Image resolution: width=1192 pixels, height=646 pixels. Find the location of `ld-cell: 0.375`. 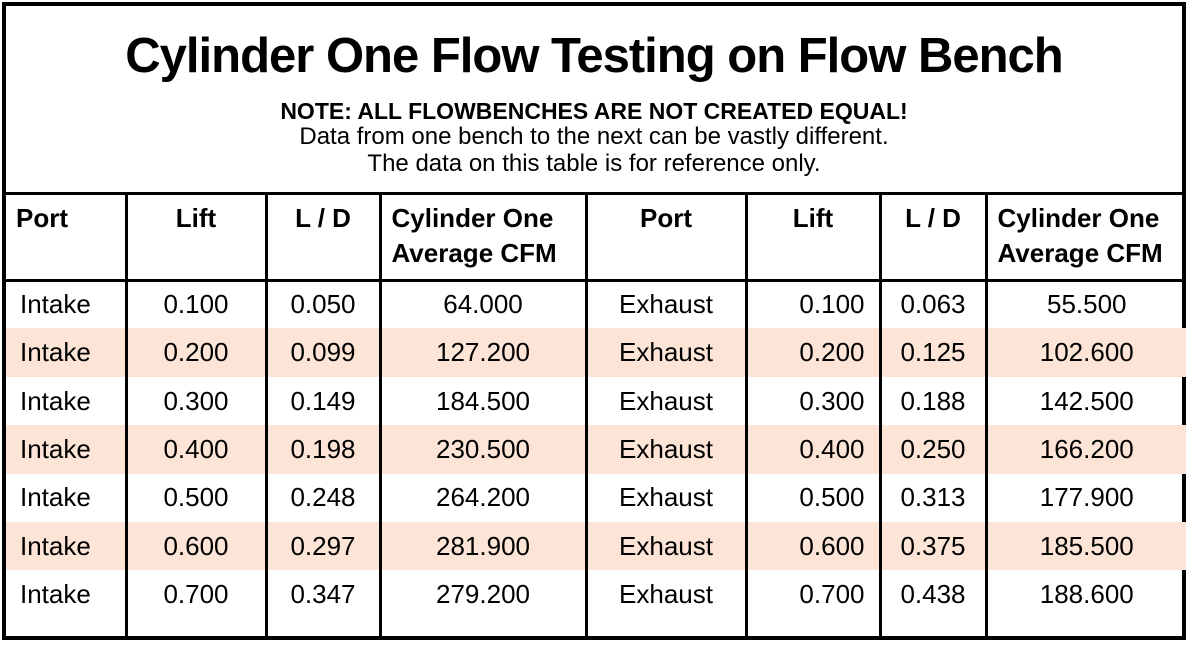

ld-cell: 0.375 is located at coordinates (934, 546).